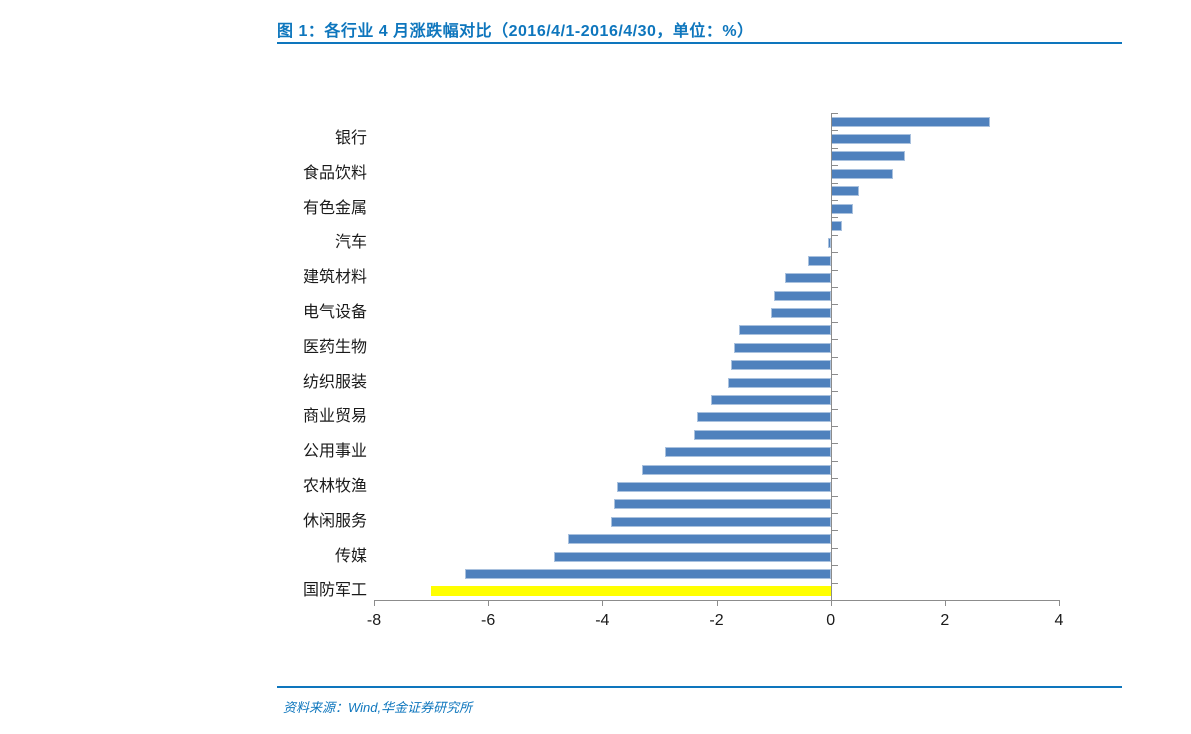 The width and height of the screenshot is (1191, 734). Describe the element at coordinates (631, 591) in the screenshot. I see `bar-highlight` at that location.